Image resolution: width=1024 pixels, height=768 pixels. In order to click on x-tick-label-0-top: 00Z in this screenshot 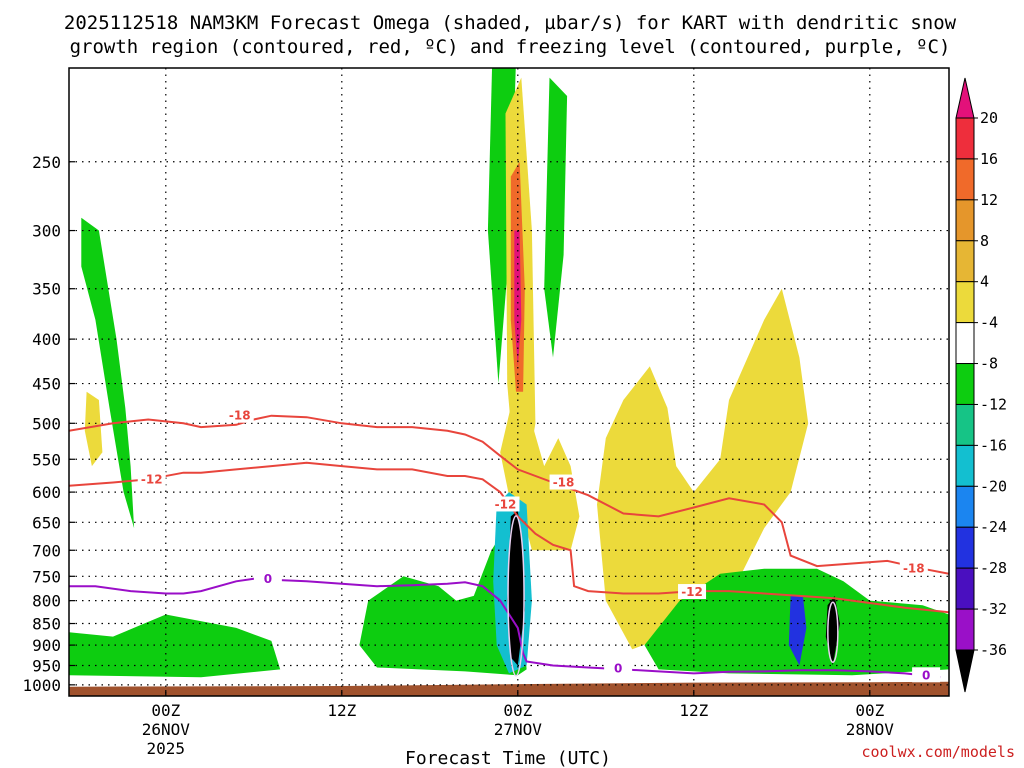, I will do `click(165, 710)`.